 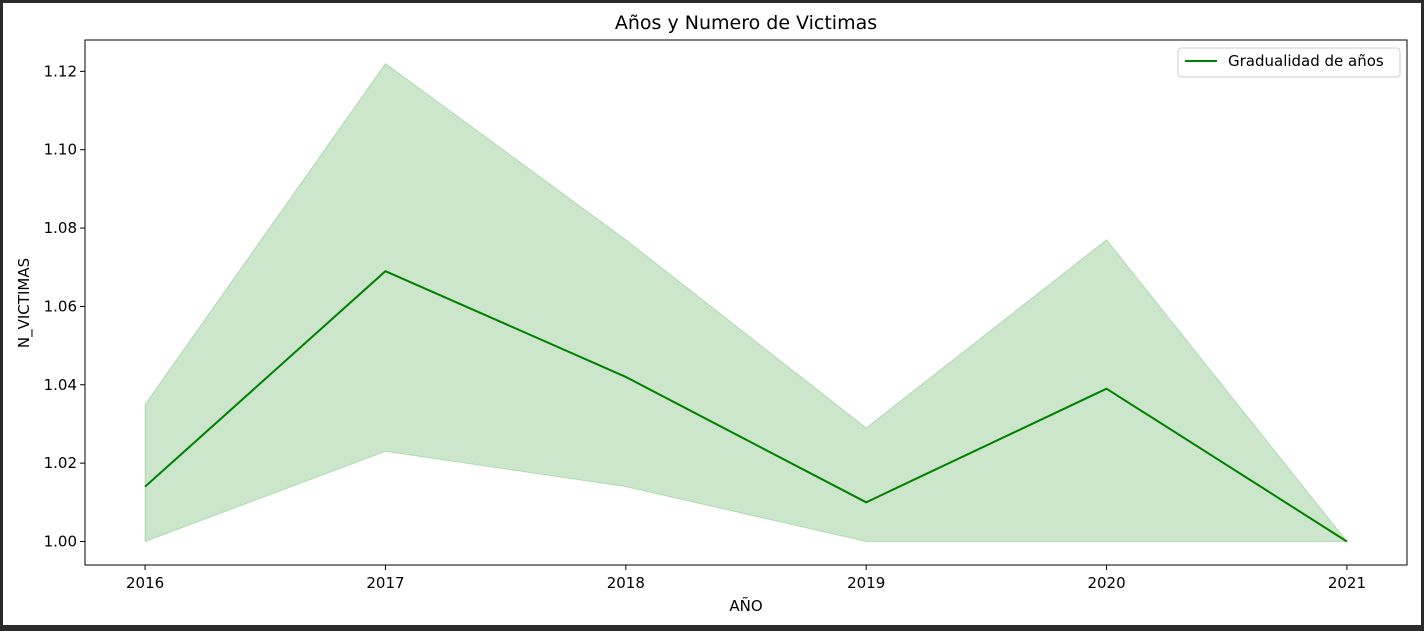 What do you see at coordinates (60, 71) in the screenshot?
I see `y-tick-label: 1.12` at bounding box center [60, 71].